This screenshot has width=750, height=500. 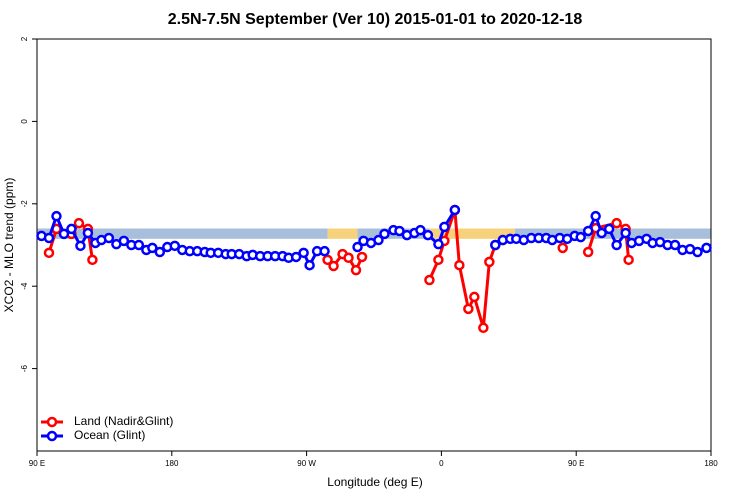 I want to click on y-tick-label: 0, so click(x=24, y=121).